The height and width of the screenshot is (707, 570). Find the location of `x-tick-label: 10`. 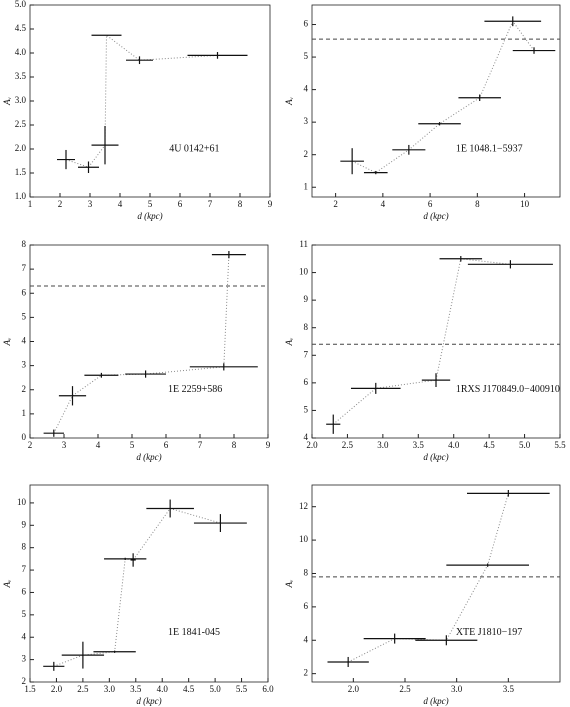

x-tick-label: 10 is located at coordinates (525, 204).